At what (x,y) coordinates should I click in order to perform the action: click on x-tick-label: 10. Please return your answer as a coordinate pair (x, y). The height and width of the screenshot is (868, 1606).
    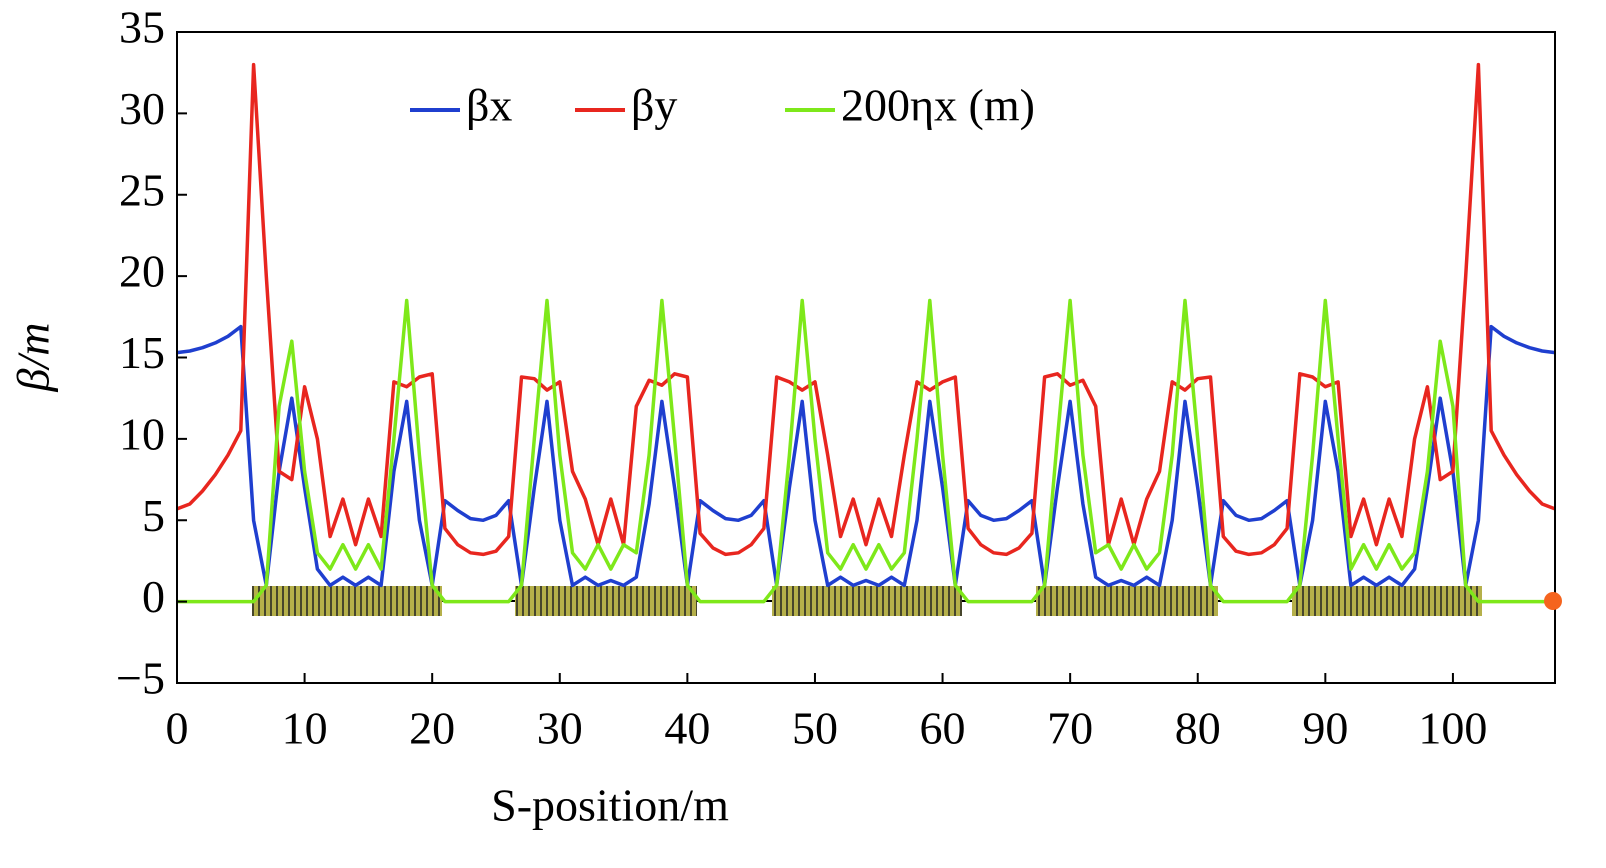
    Looking at the image, I should click on (305, 728).